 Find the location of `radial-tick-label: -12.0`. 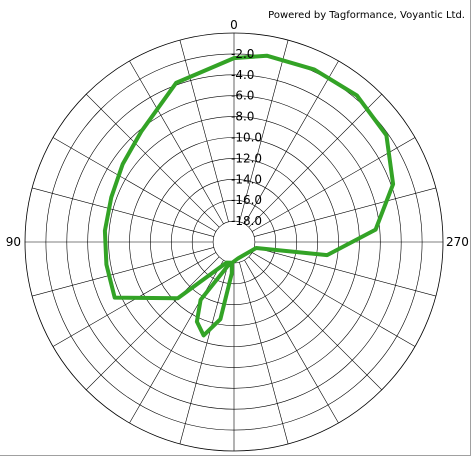

radial-tick-label: -12.0 is located at coordinates (246, 158).